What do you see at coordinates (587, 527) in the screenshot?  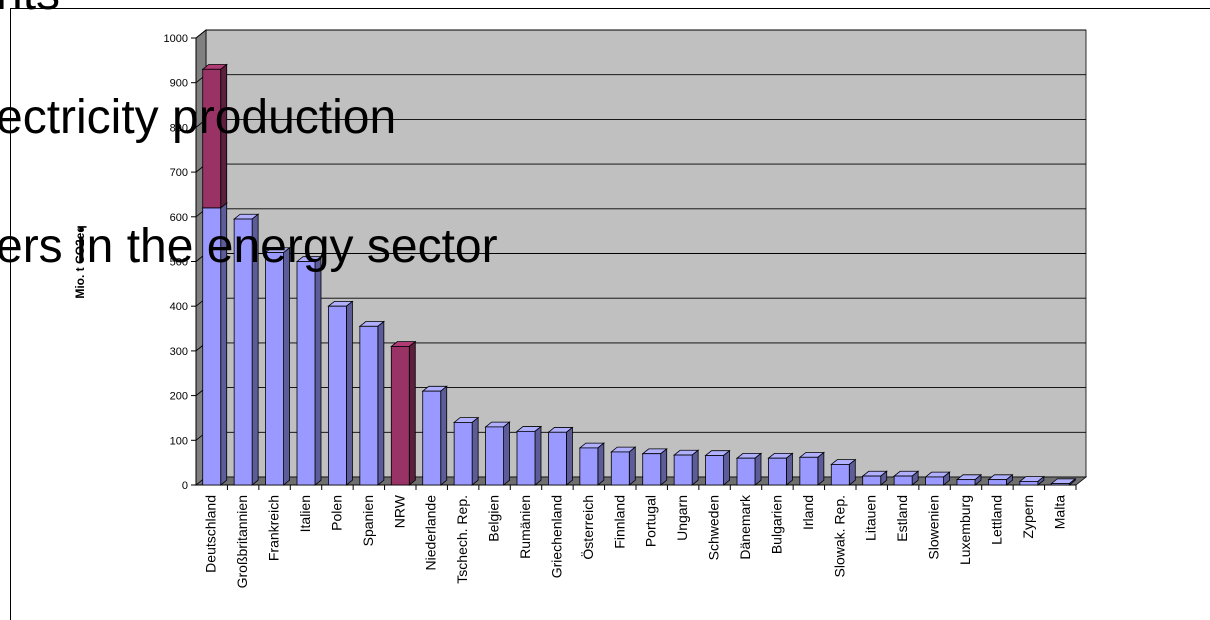 I see `x-tick-label: Österreich` at bounding box center [587, 527].